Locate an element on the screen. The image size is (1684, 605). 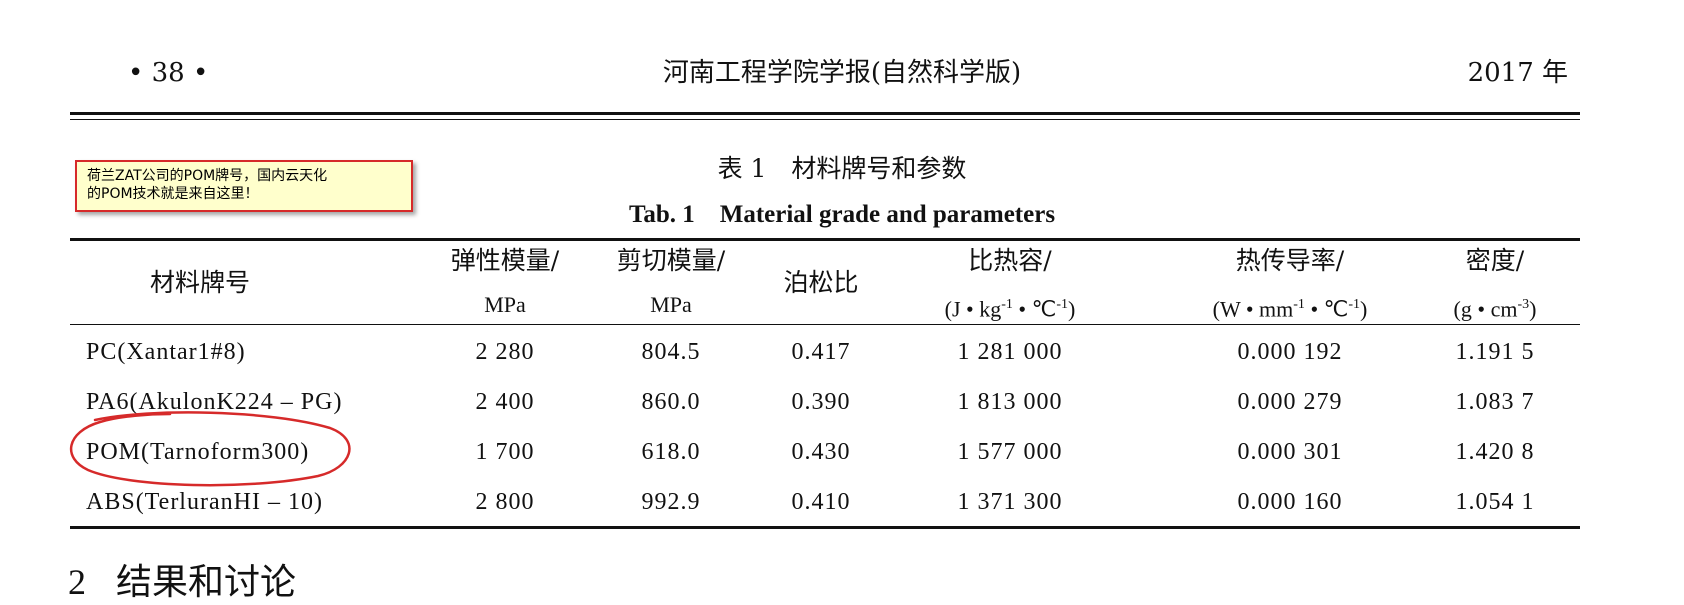
section-heading: 2 结果和讨论 is located at coordinates (182, 582).